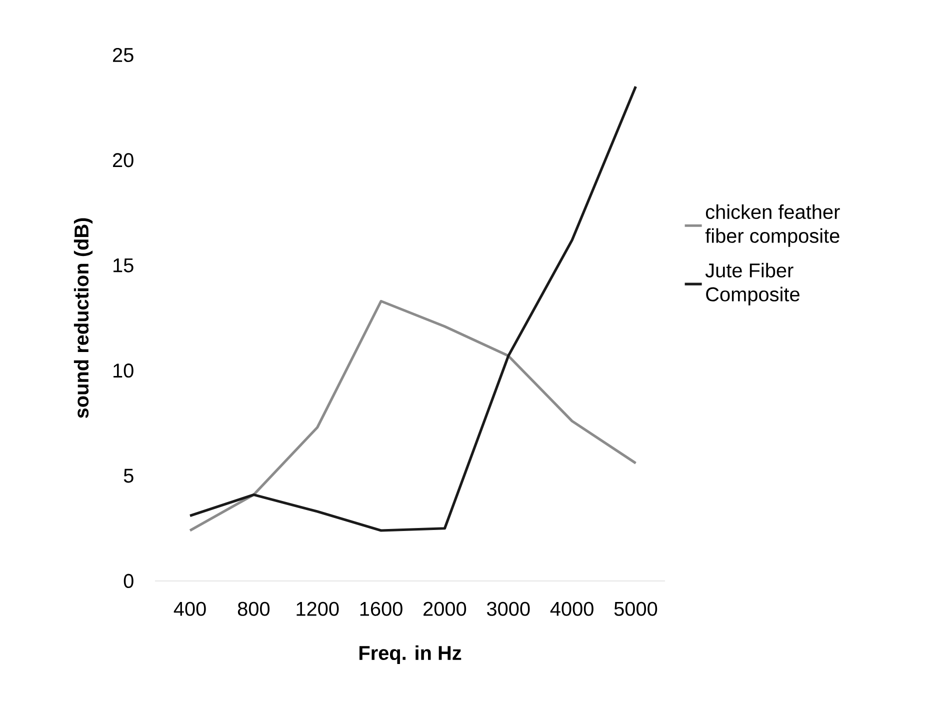 The width and height of the screenshot is (929, 723). What do you see at coordinates (752, 284) in the screenshot?
I see `legend-label: Jute Fiber Composite` at bounding box center [752, 284].